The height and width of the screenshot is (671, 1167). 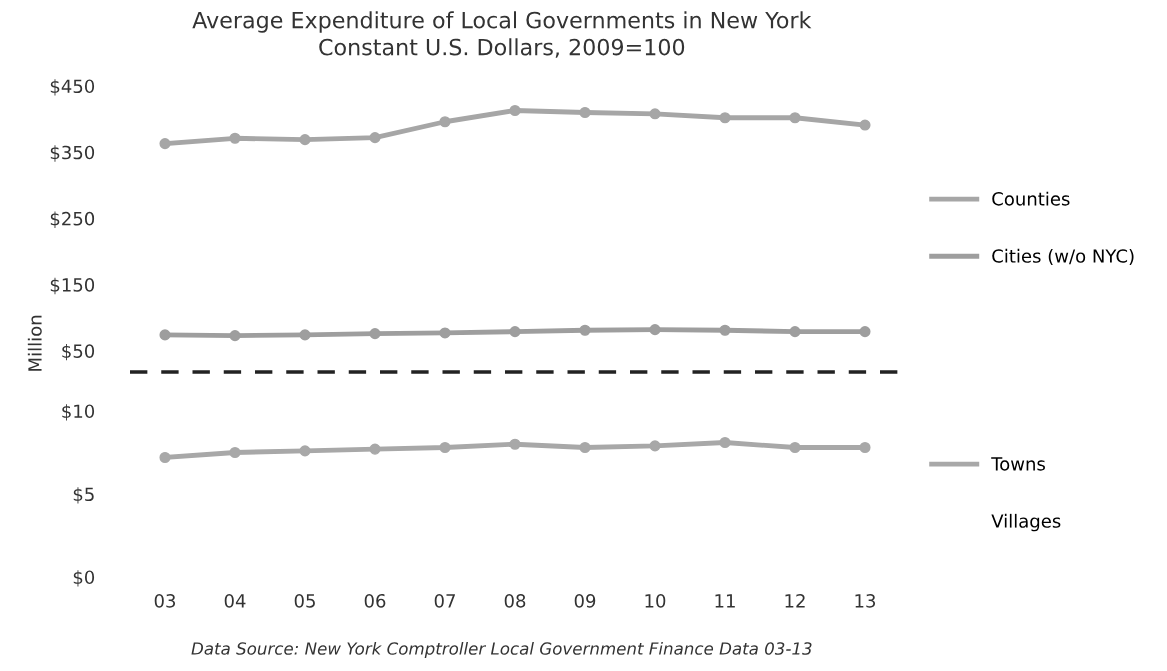 I want to click on y-tick-label: $150, so click(x=72, y=286).